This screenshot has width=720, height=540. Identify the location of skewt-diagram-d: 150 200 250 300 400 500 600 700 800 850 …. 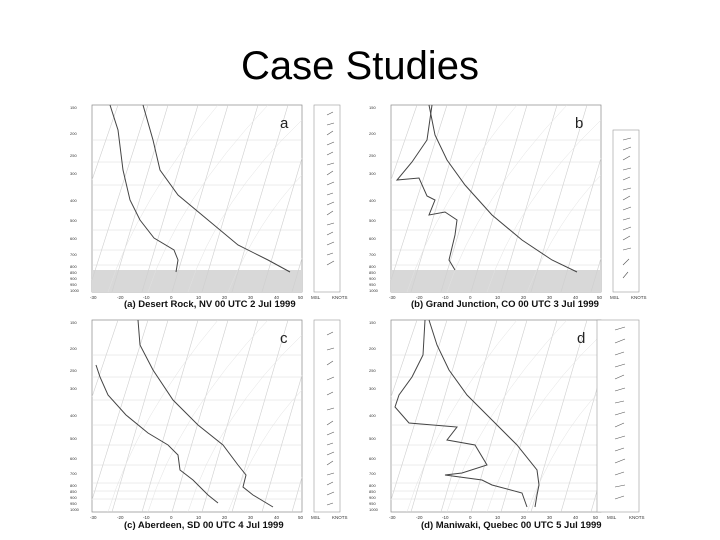
(507, 419).